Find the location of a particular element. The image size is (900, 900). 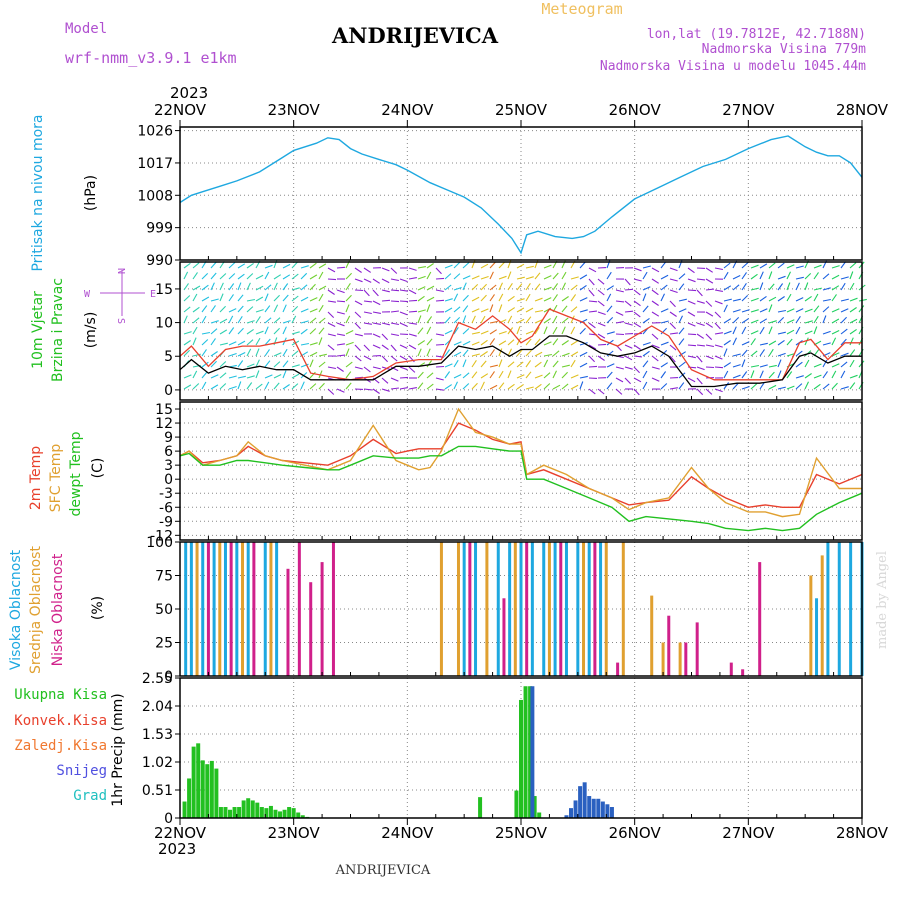

ytick-label: 12 is located at coordinates (164, 424).